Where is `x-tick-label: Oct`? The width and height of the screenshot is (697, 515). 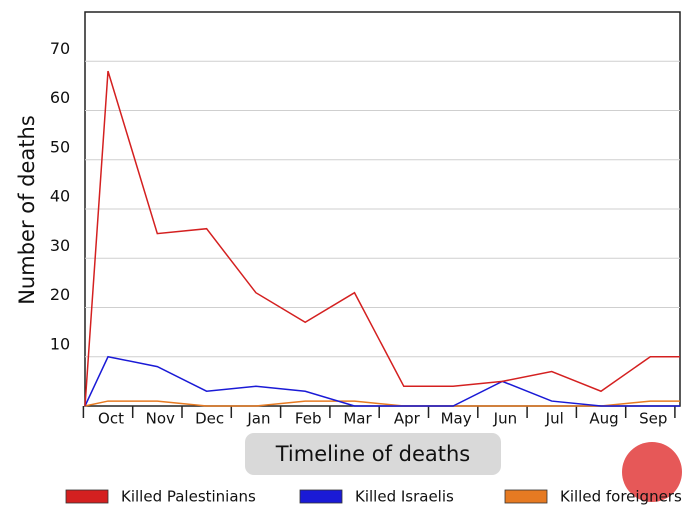
x-tick-label: Oct is located at coordinates (111, 419).